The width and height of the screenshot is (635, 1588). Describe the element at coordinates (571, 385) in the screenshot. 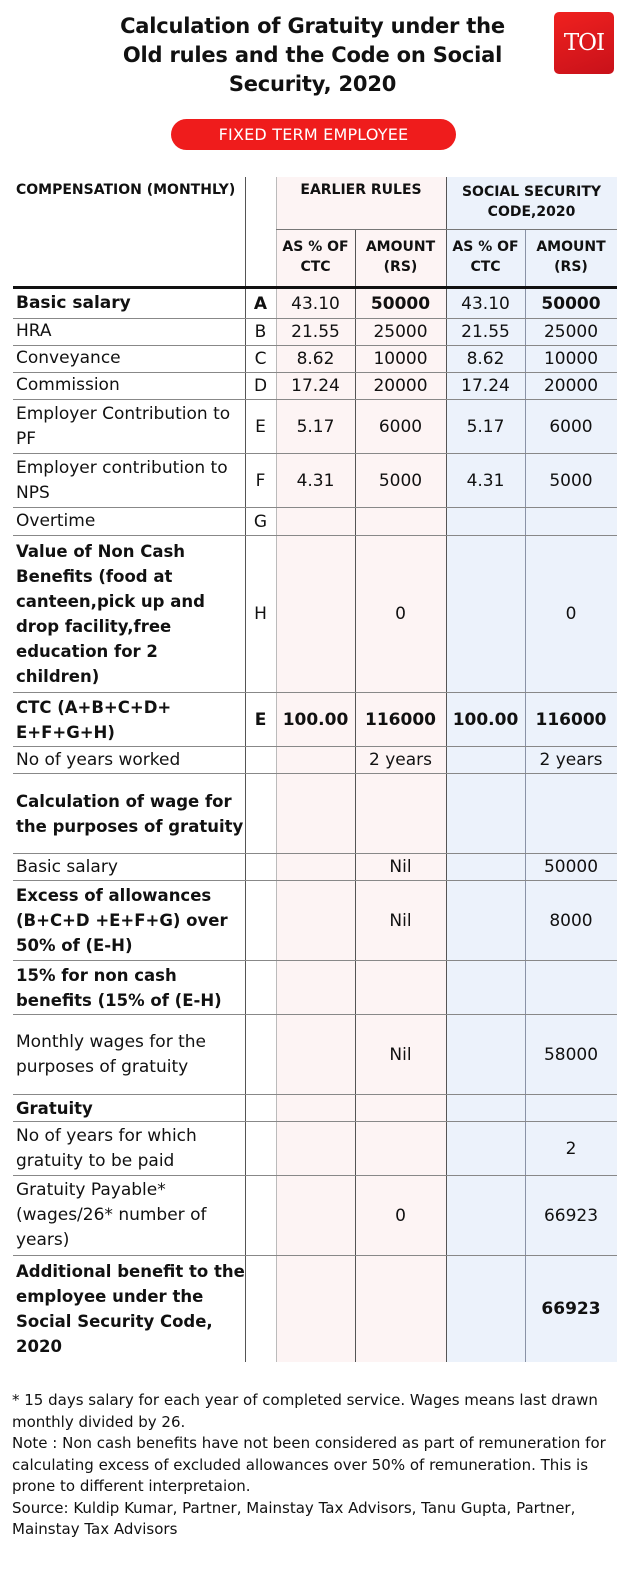

I see `ss-amt: 20000` at that location.